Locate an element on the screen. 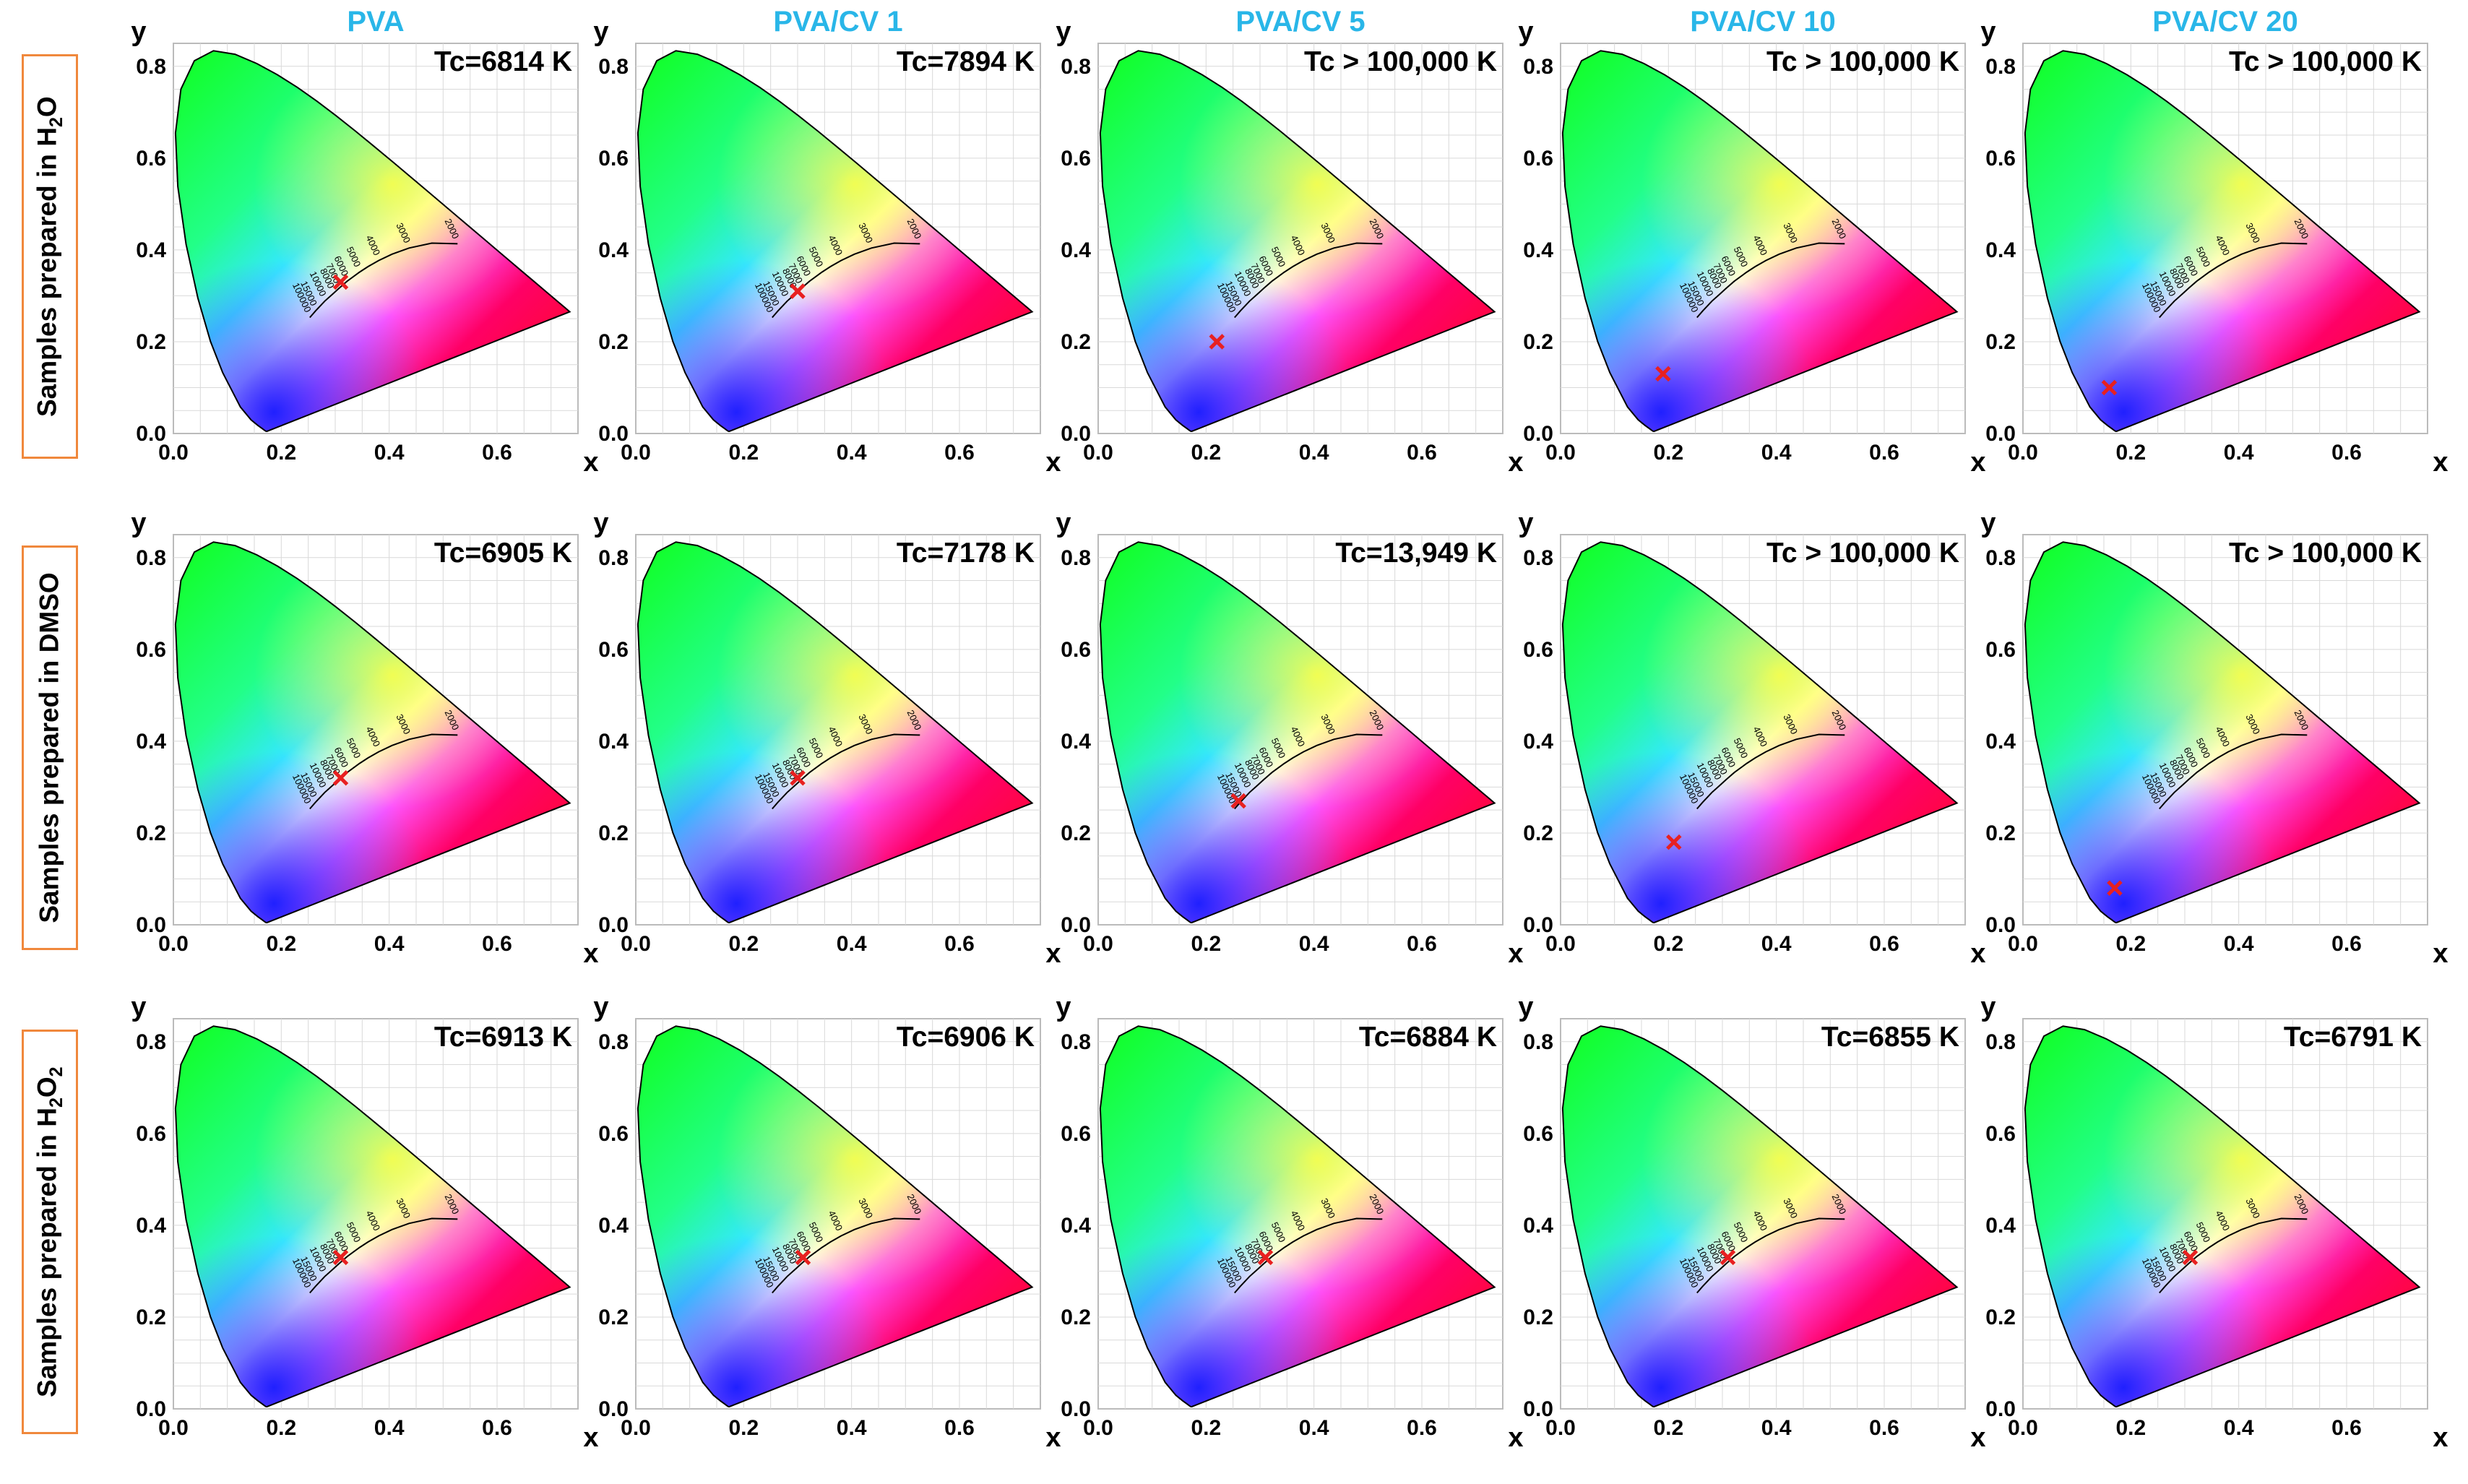 The image size is (2468, 1484). row-label-text: Samples prepared in H2O is located at coordinates (49, 256).